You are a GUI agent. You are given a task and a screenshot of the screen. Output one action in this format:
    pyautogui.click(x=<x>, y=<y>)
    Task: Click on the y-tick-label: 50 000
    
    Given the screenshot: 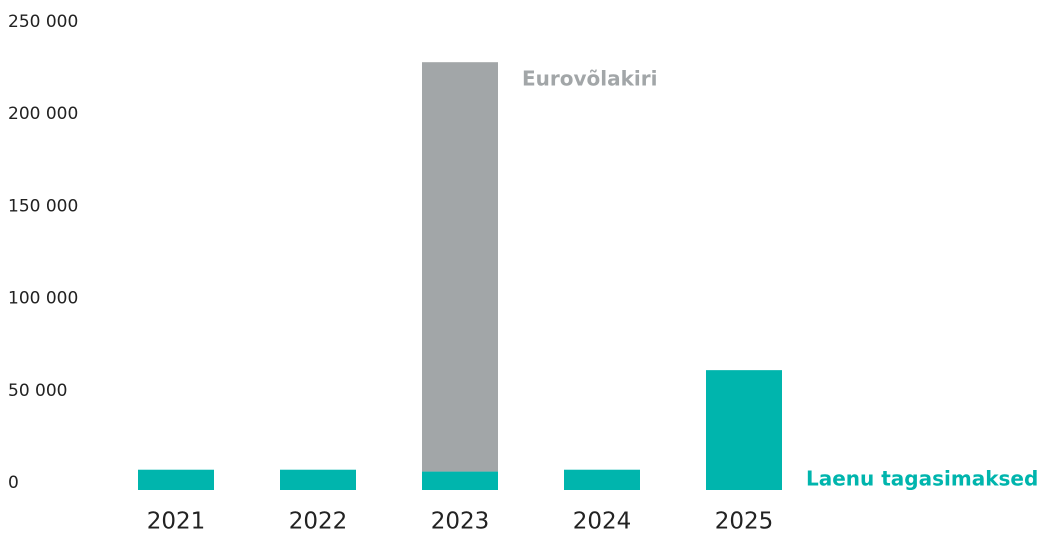 What is the action you would take?
    pyautogui.click(x=37, y=391)
    